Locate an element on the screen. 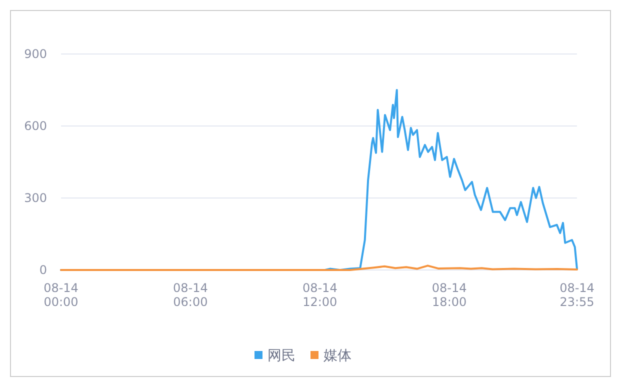  y-tick-label: 0 is located at coordinates (43, 270).